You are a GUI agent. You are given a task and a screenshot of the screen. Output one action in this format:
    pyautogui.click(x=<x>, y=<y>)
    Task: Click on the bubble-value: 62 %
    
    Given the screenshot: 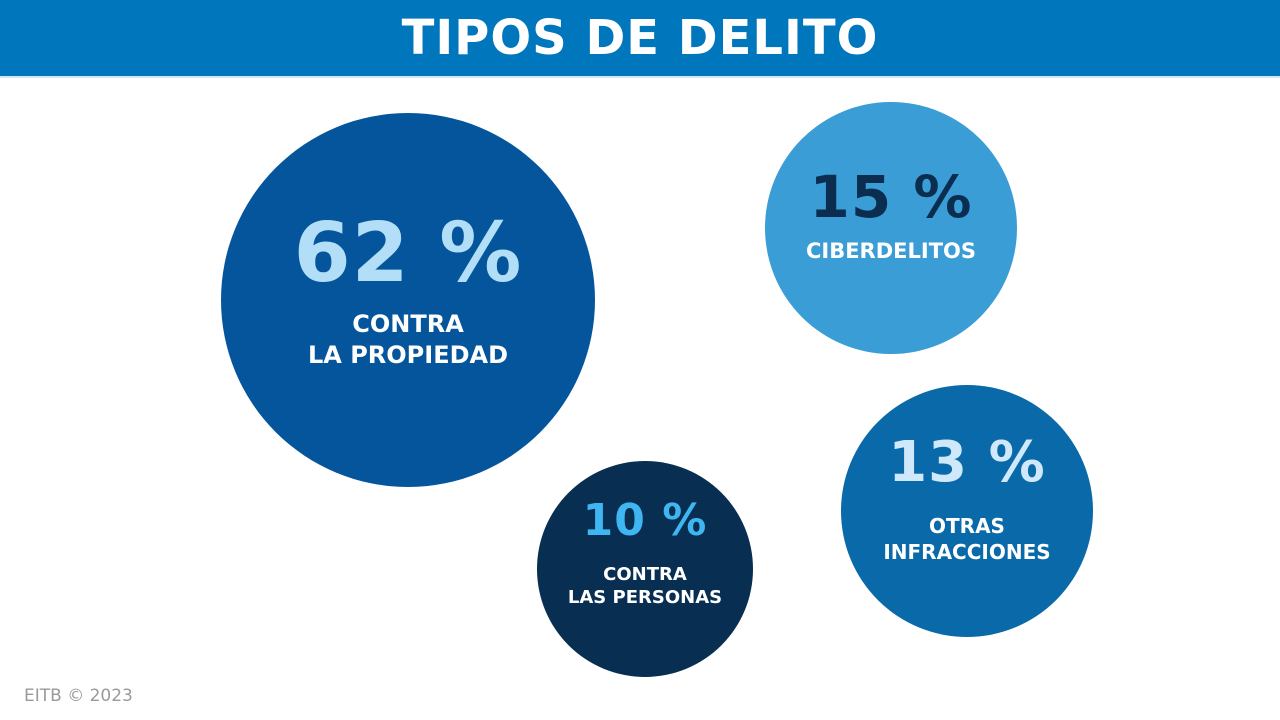 What is the action you would take?
    pyautogui.click(x=408, y=253)
    